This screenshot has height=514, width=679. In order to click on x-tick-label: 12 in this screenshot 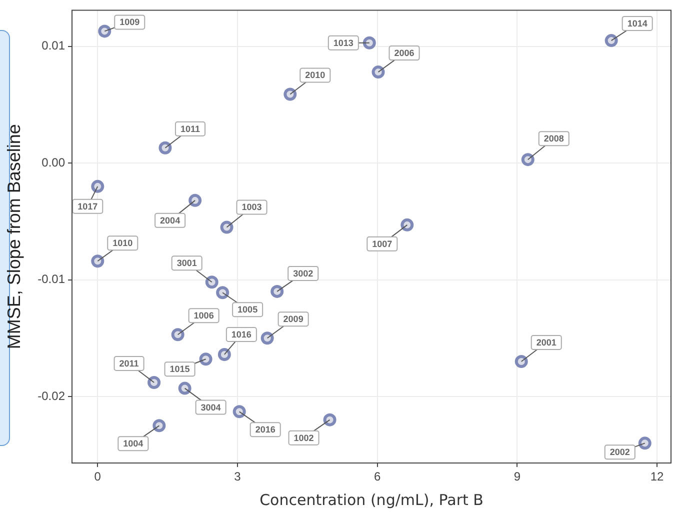, I will do `click(657, 477)`.